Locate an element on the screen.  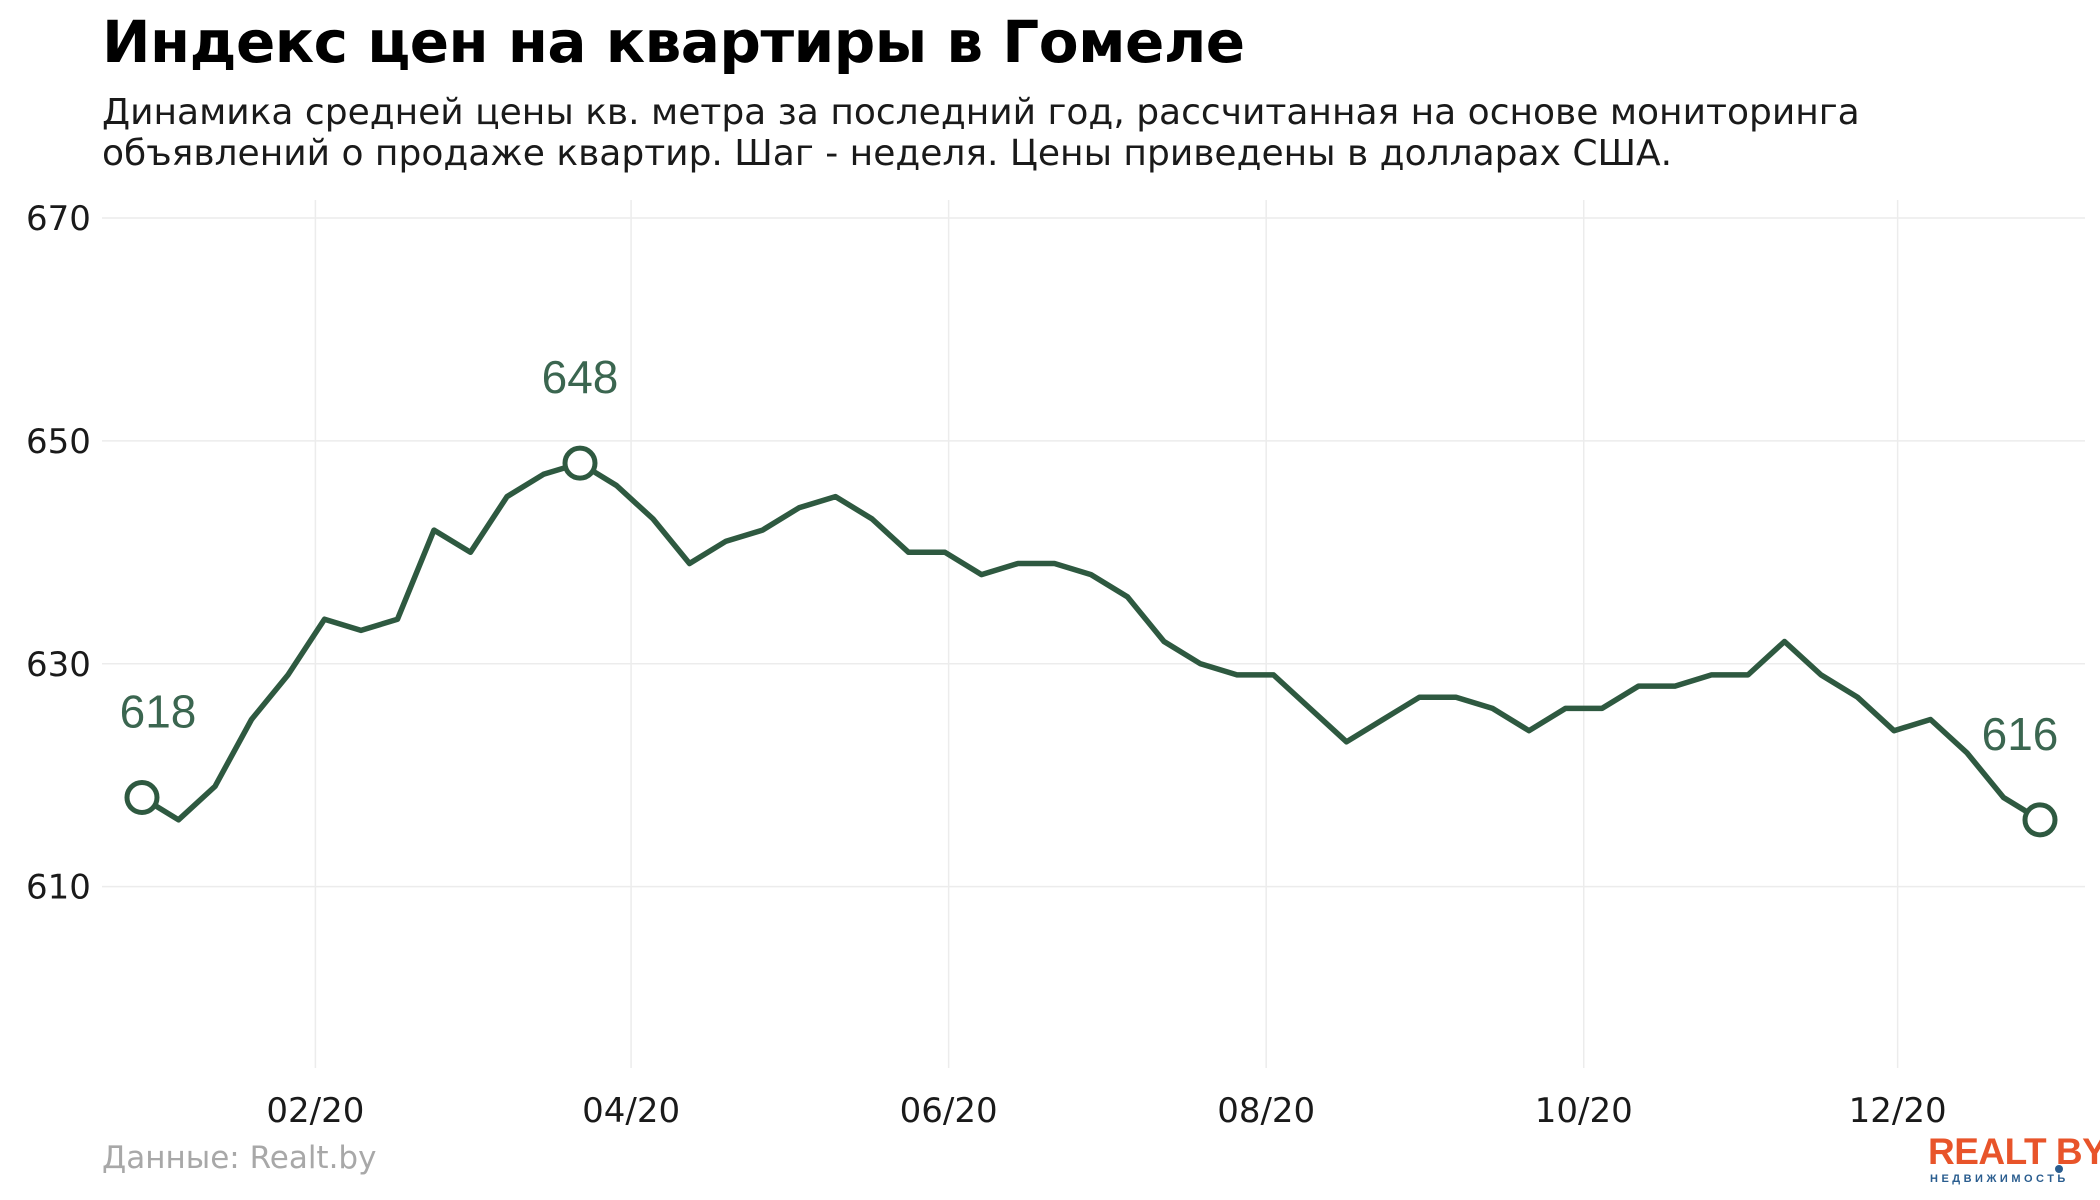
logo-dot is located at coordinates (2059, 1169).